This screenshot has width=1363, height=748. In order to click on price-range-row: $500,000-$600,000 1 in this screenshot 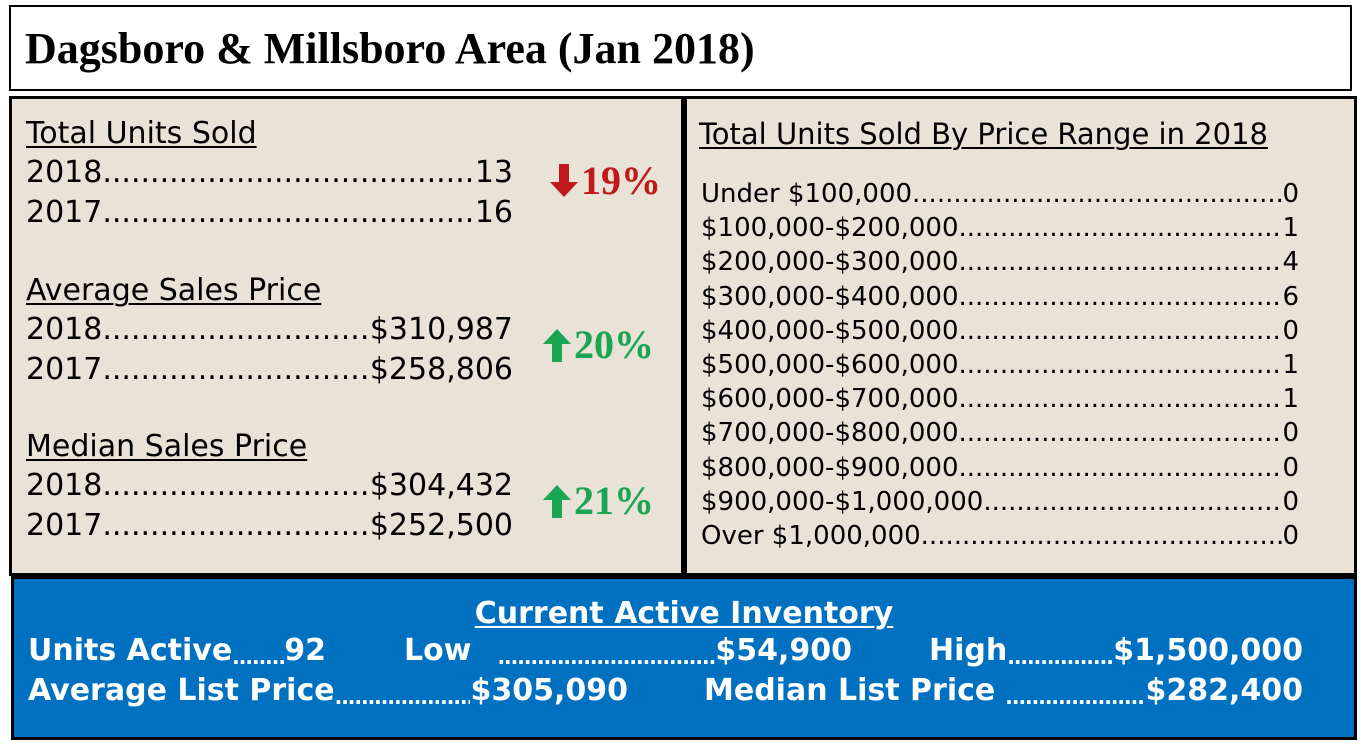, I will do `click(1000, 365)`.